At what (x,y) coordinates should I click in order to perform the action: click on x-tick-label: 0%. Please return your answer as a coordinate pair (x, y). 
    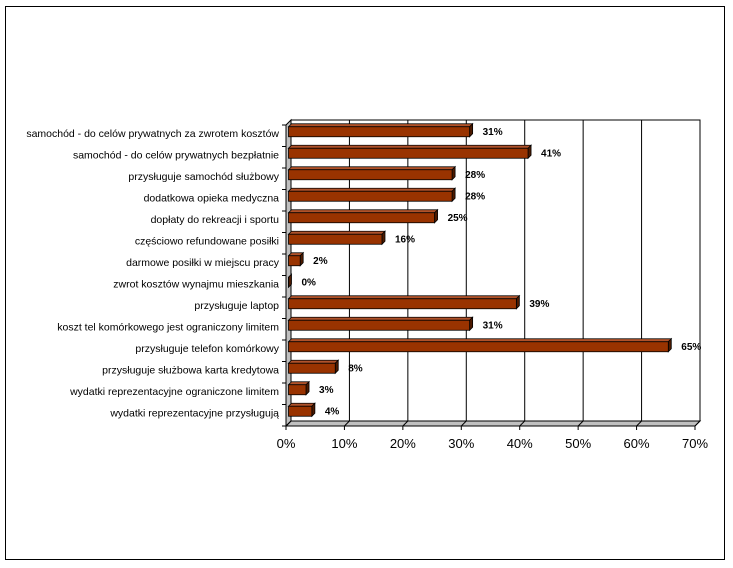
    Looking at the image, I should click on (286, 443).